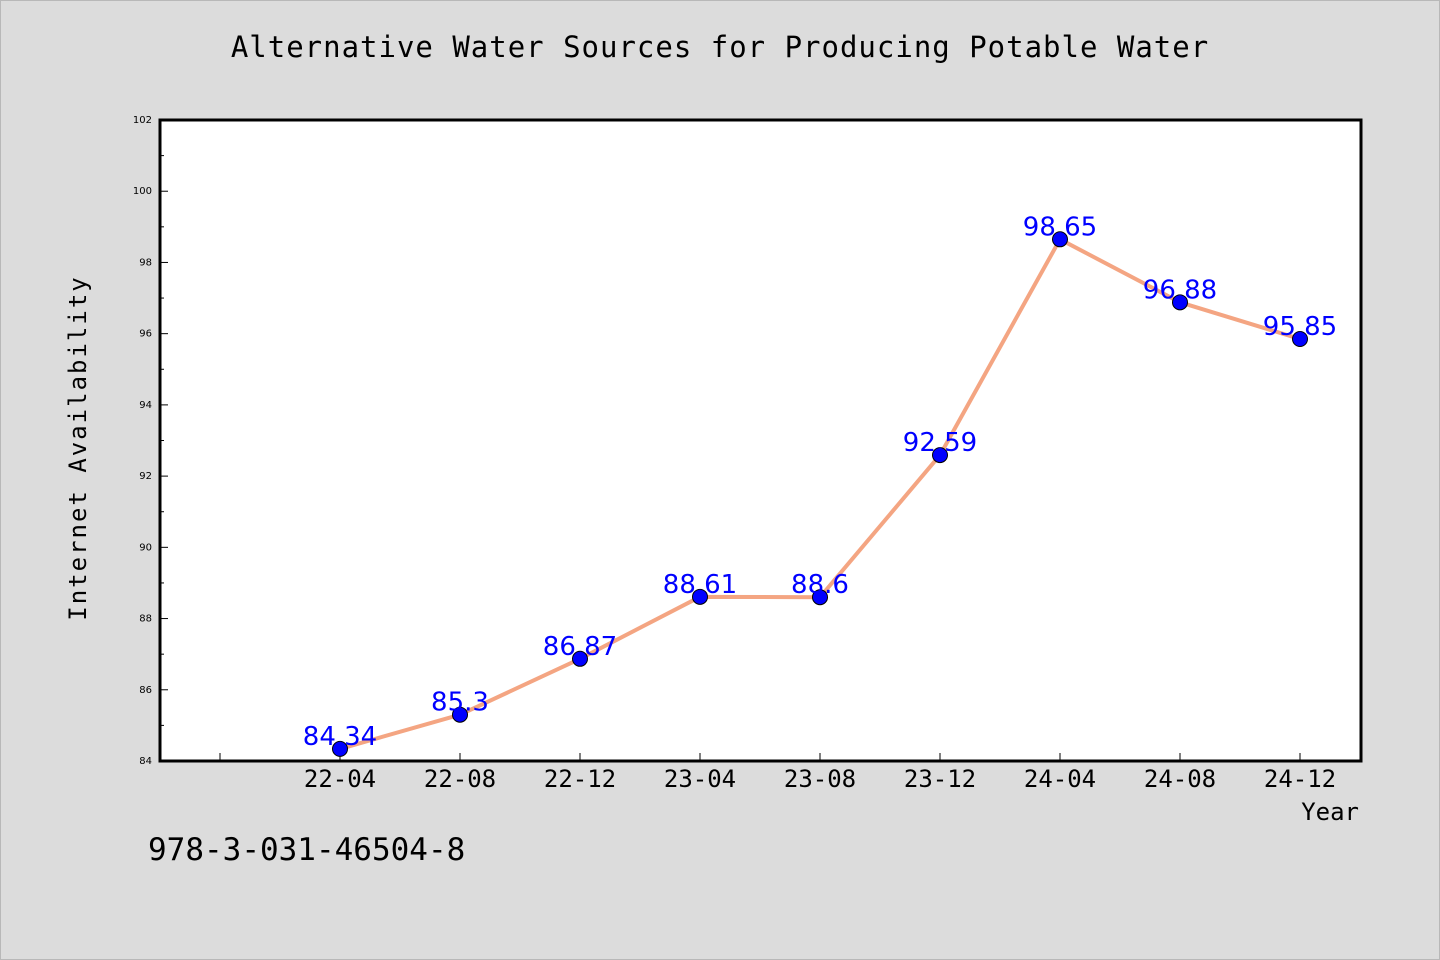  What do you see at coordinates (145, 547) in the screenshot?
I see `y-tick-label: 90` at bounding box center [145, 547].